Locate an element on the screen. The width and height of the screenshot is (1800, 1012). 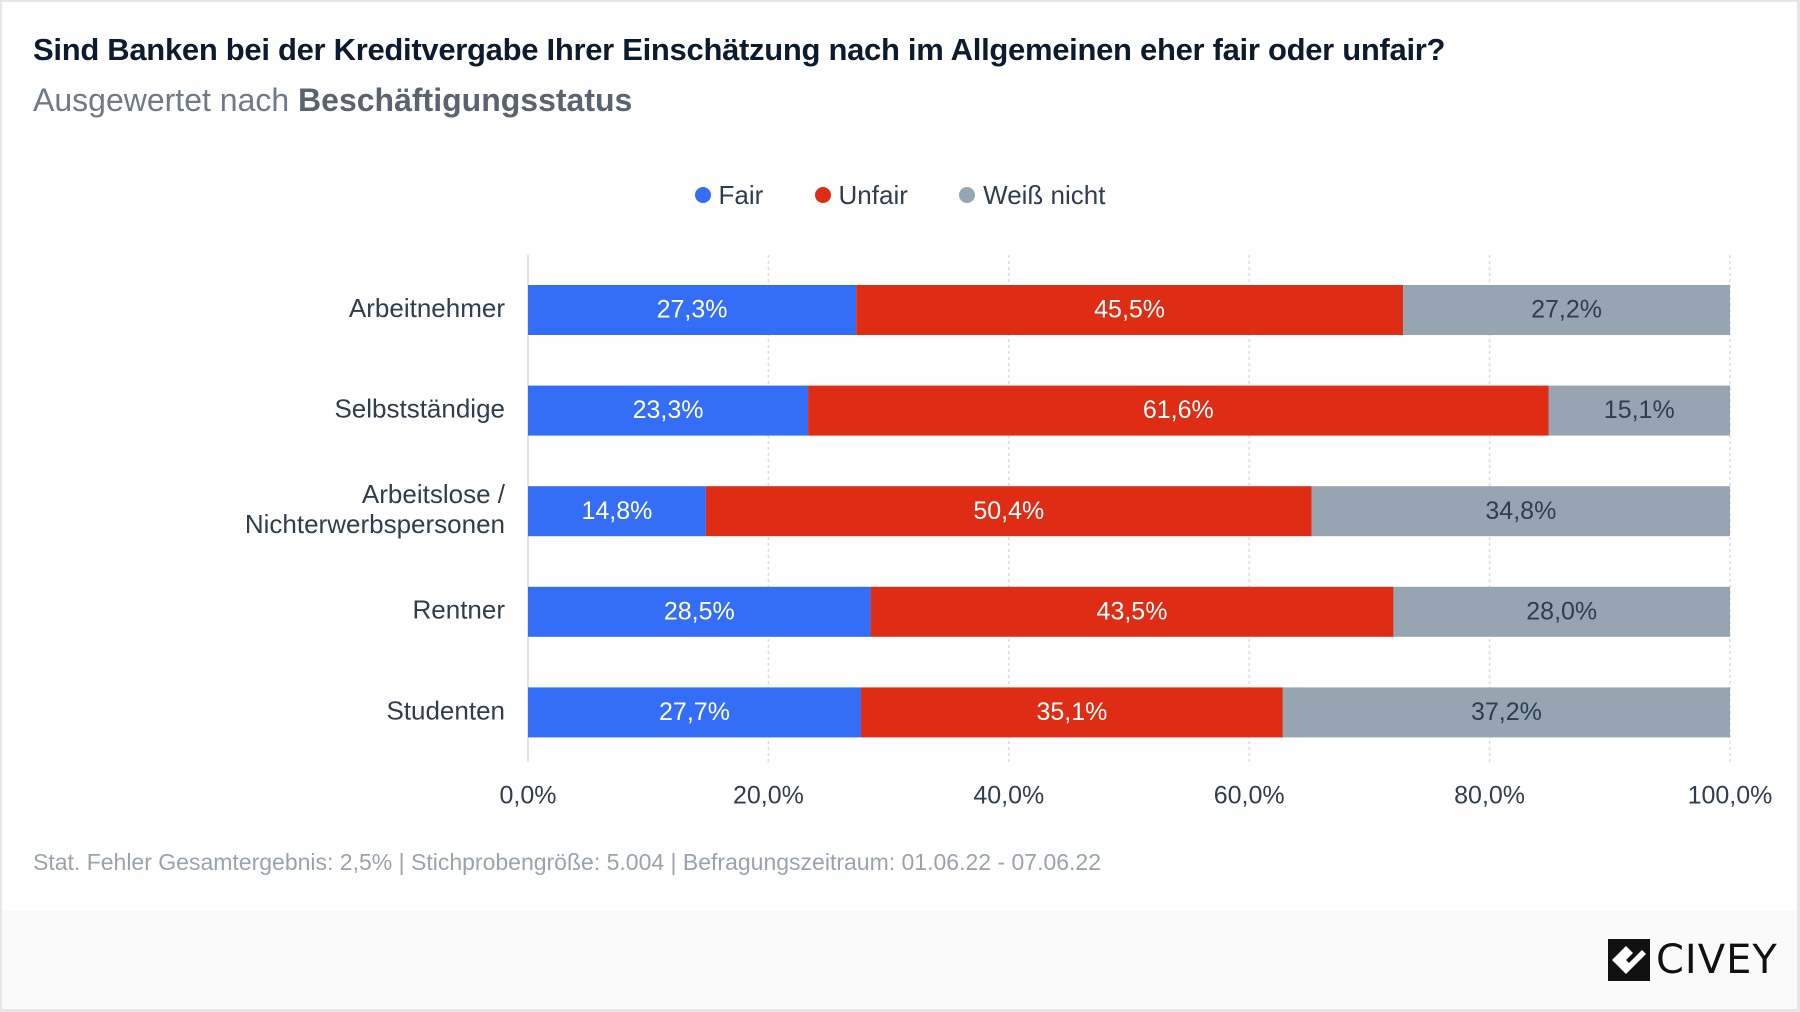
data-label: 37,2% is located at coordinates (1506, 712).